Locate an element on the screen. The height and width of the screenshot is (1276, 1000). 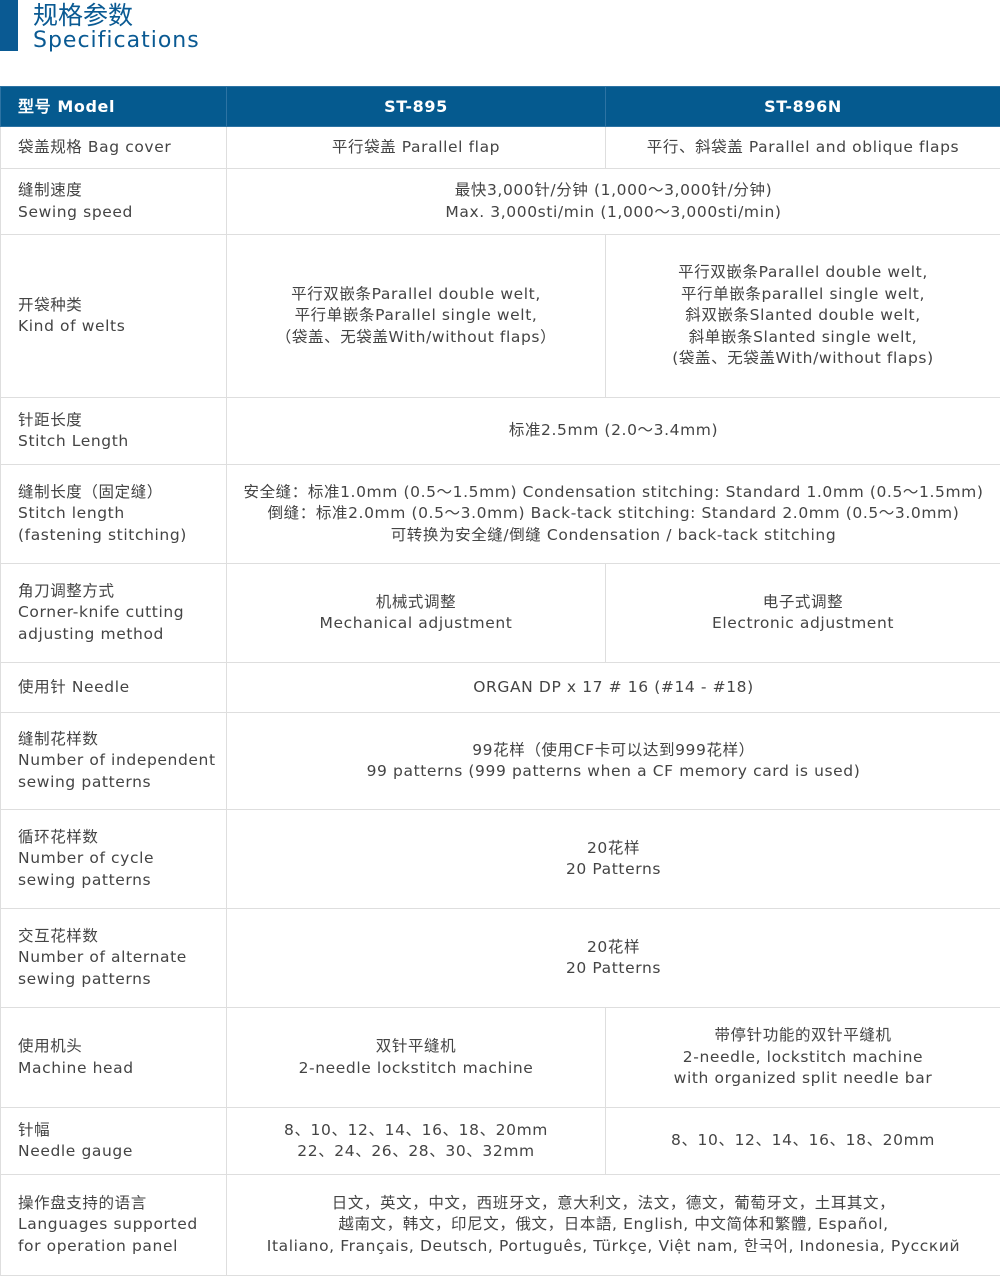
cell-line: 使用机头 is located at coordinates (122, 1047).